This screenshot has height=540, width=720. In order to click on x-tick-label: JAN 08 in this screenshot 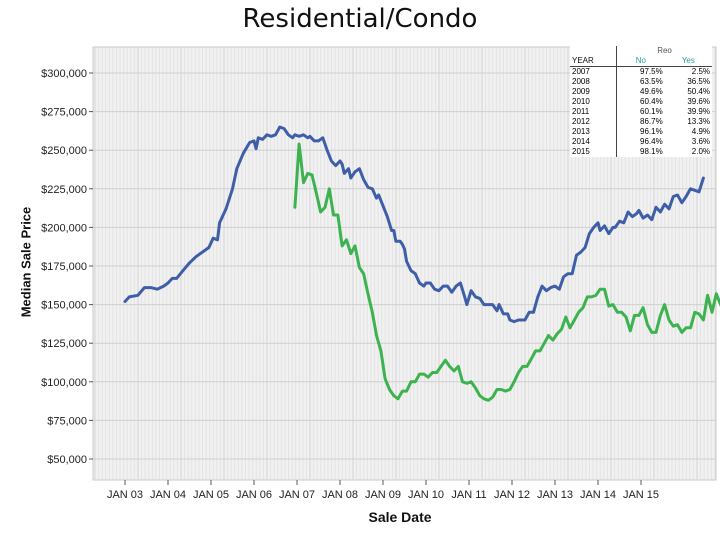, I will do `click(340, 495)`.